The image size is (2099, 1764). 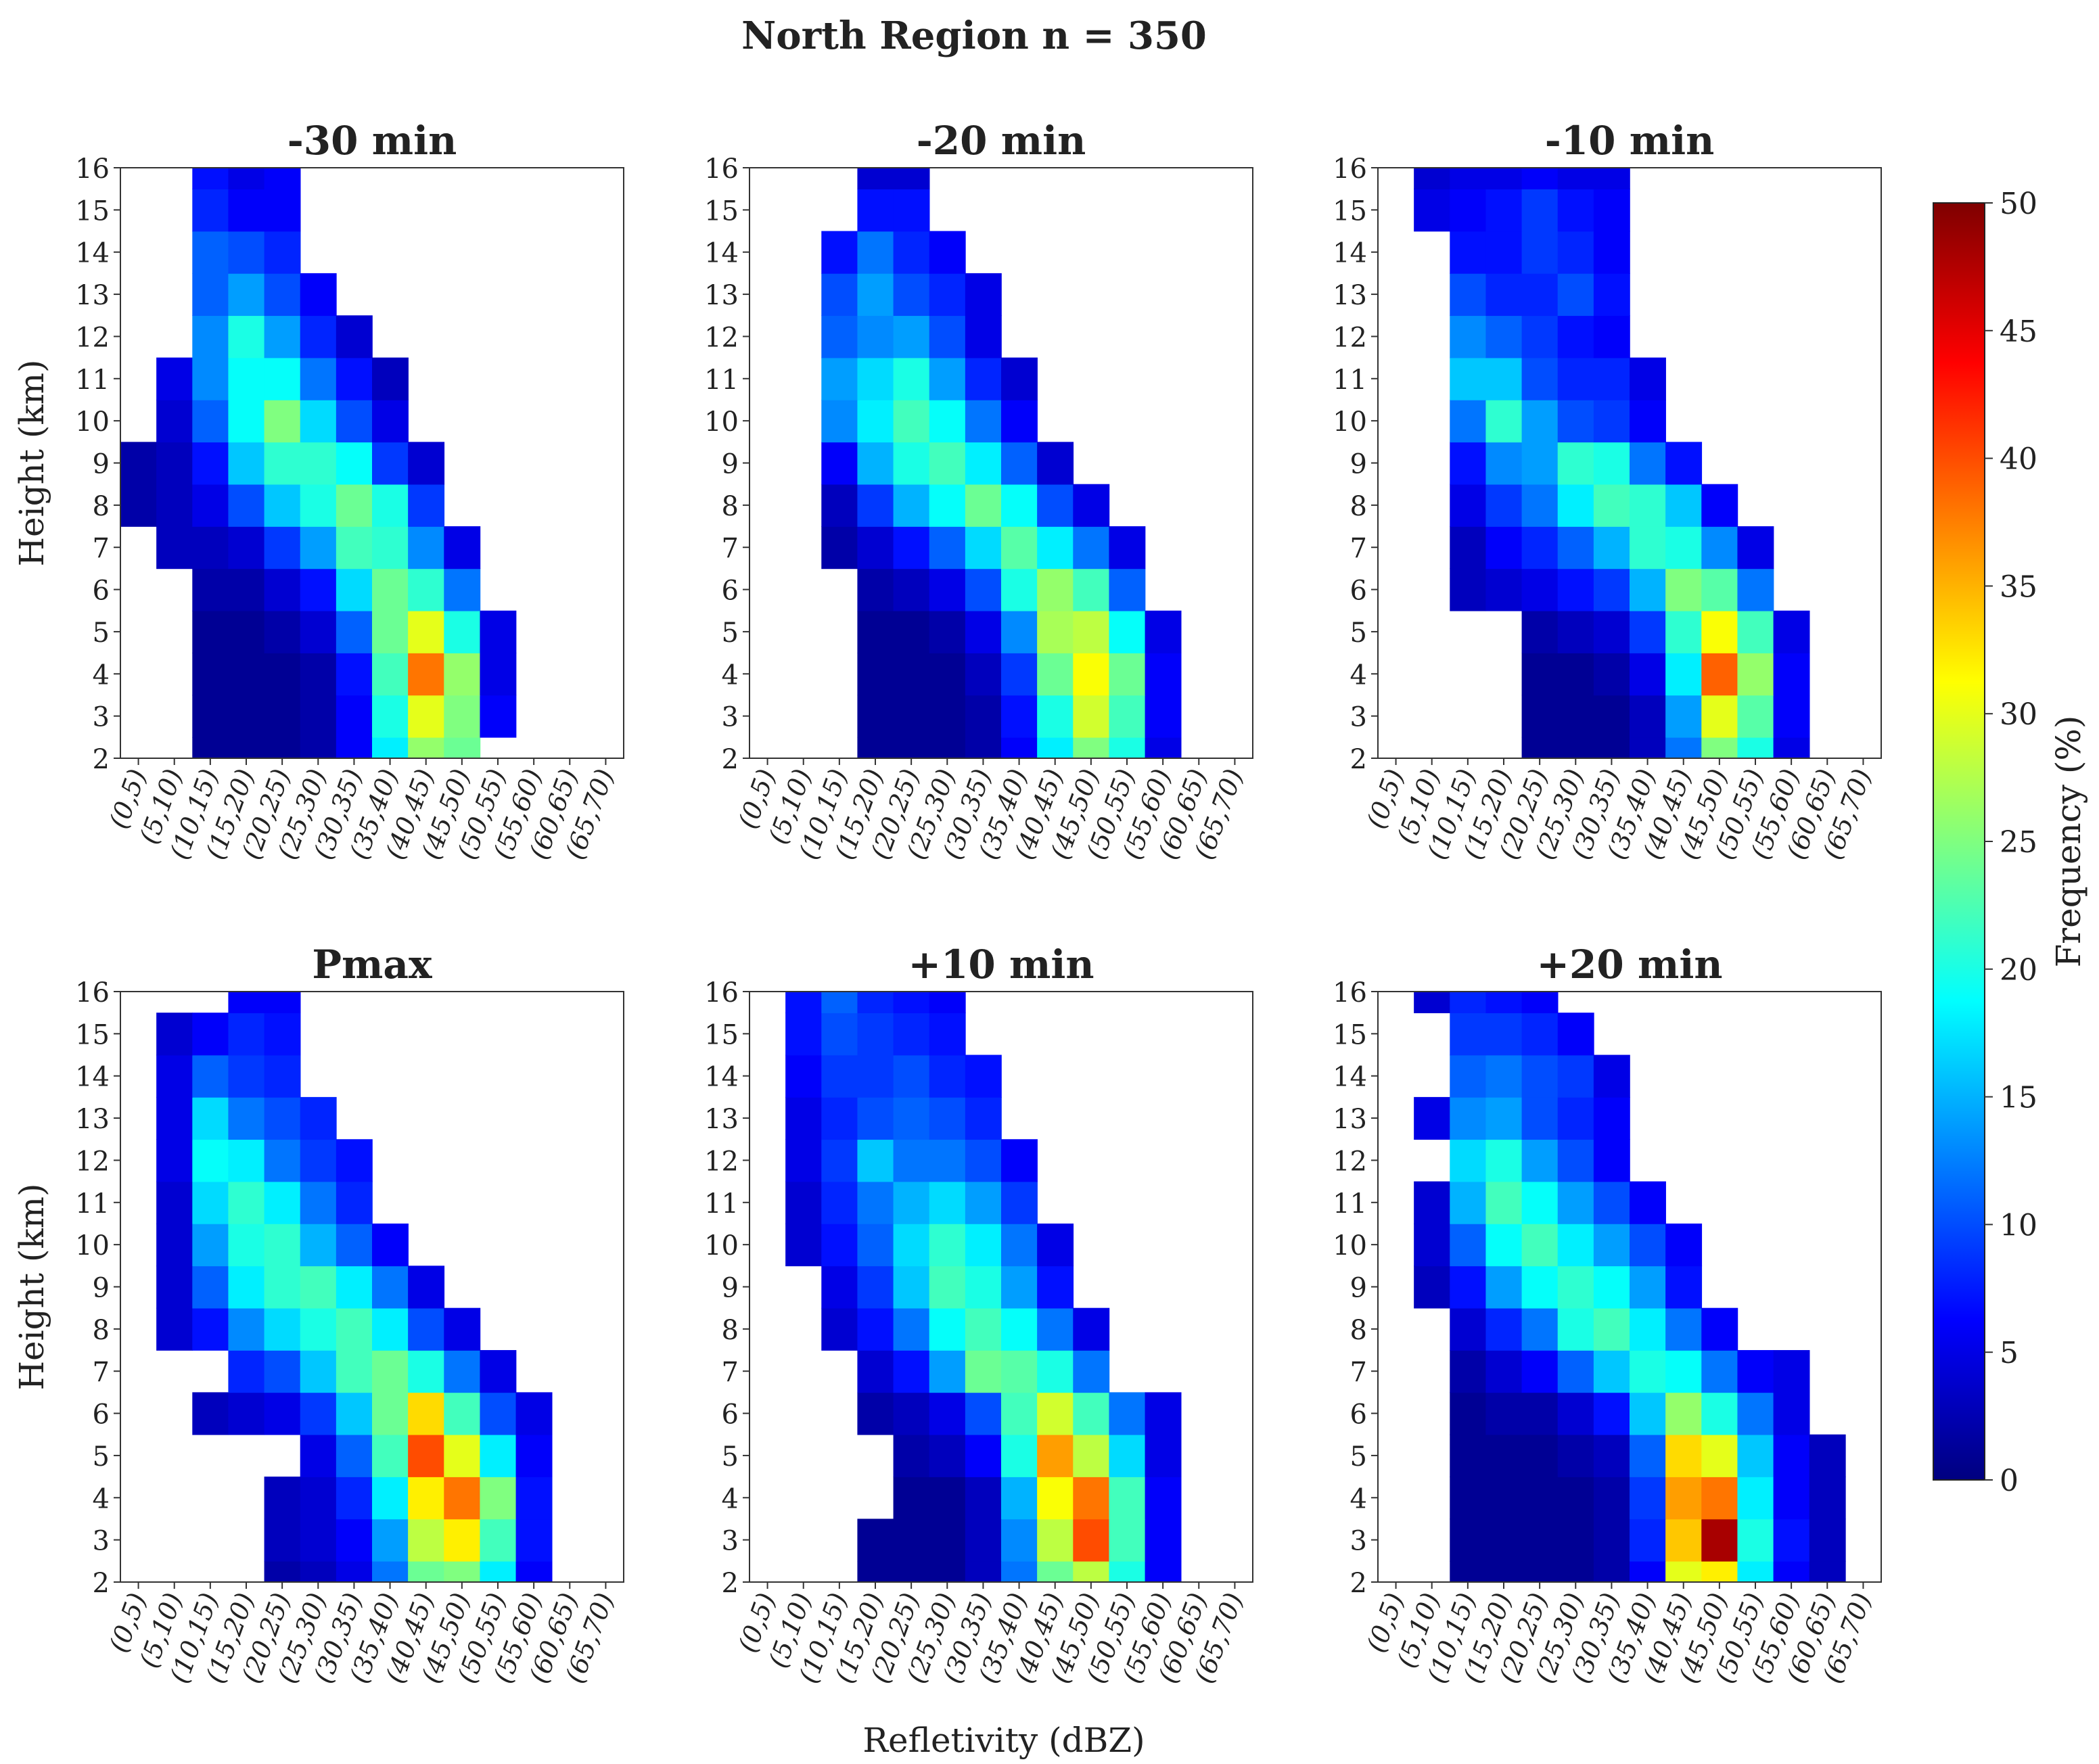 What do you see at coordinates (730, 506) in the screenshot?
I see `y-tick-label: 8` at bounding box center [730, 506].